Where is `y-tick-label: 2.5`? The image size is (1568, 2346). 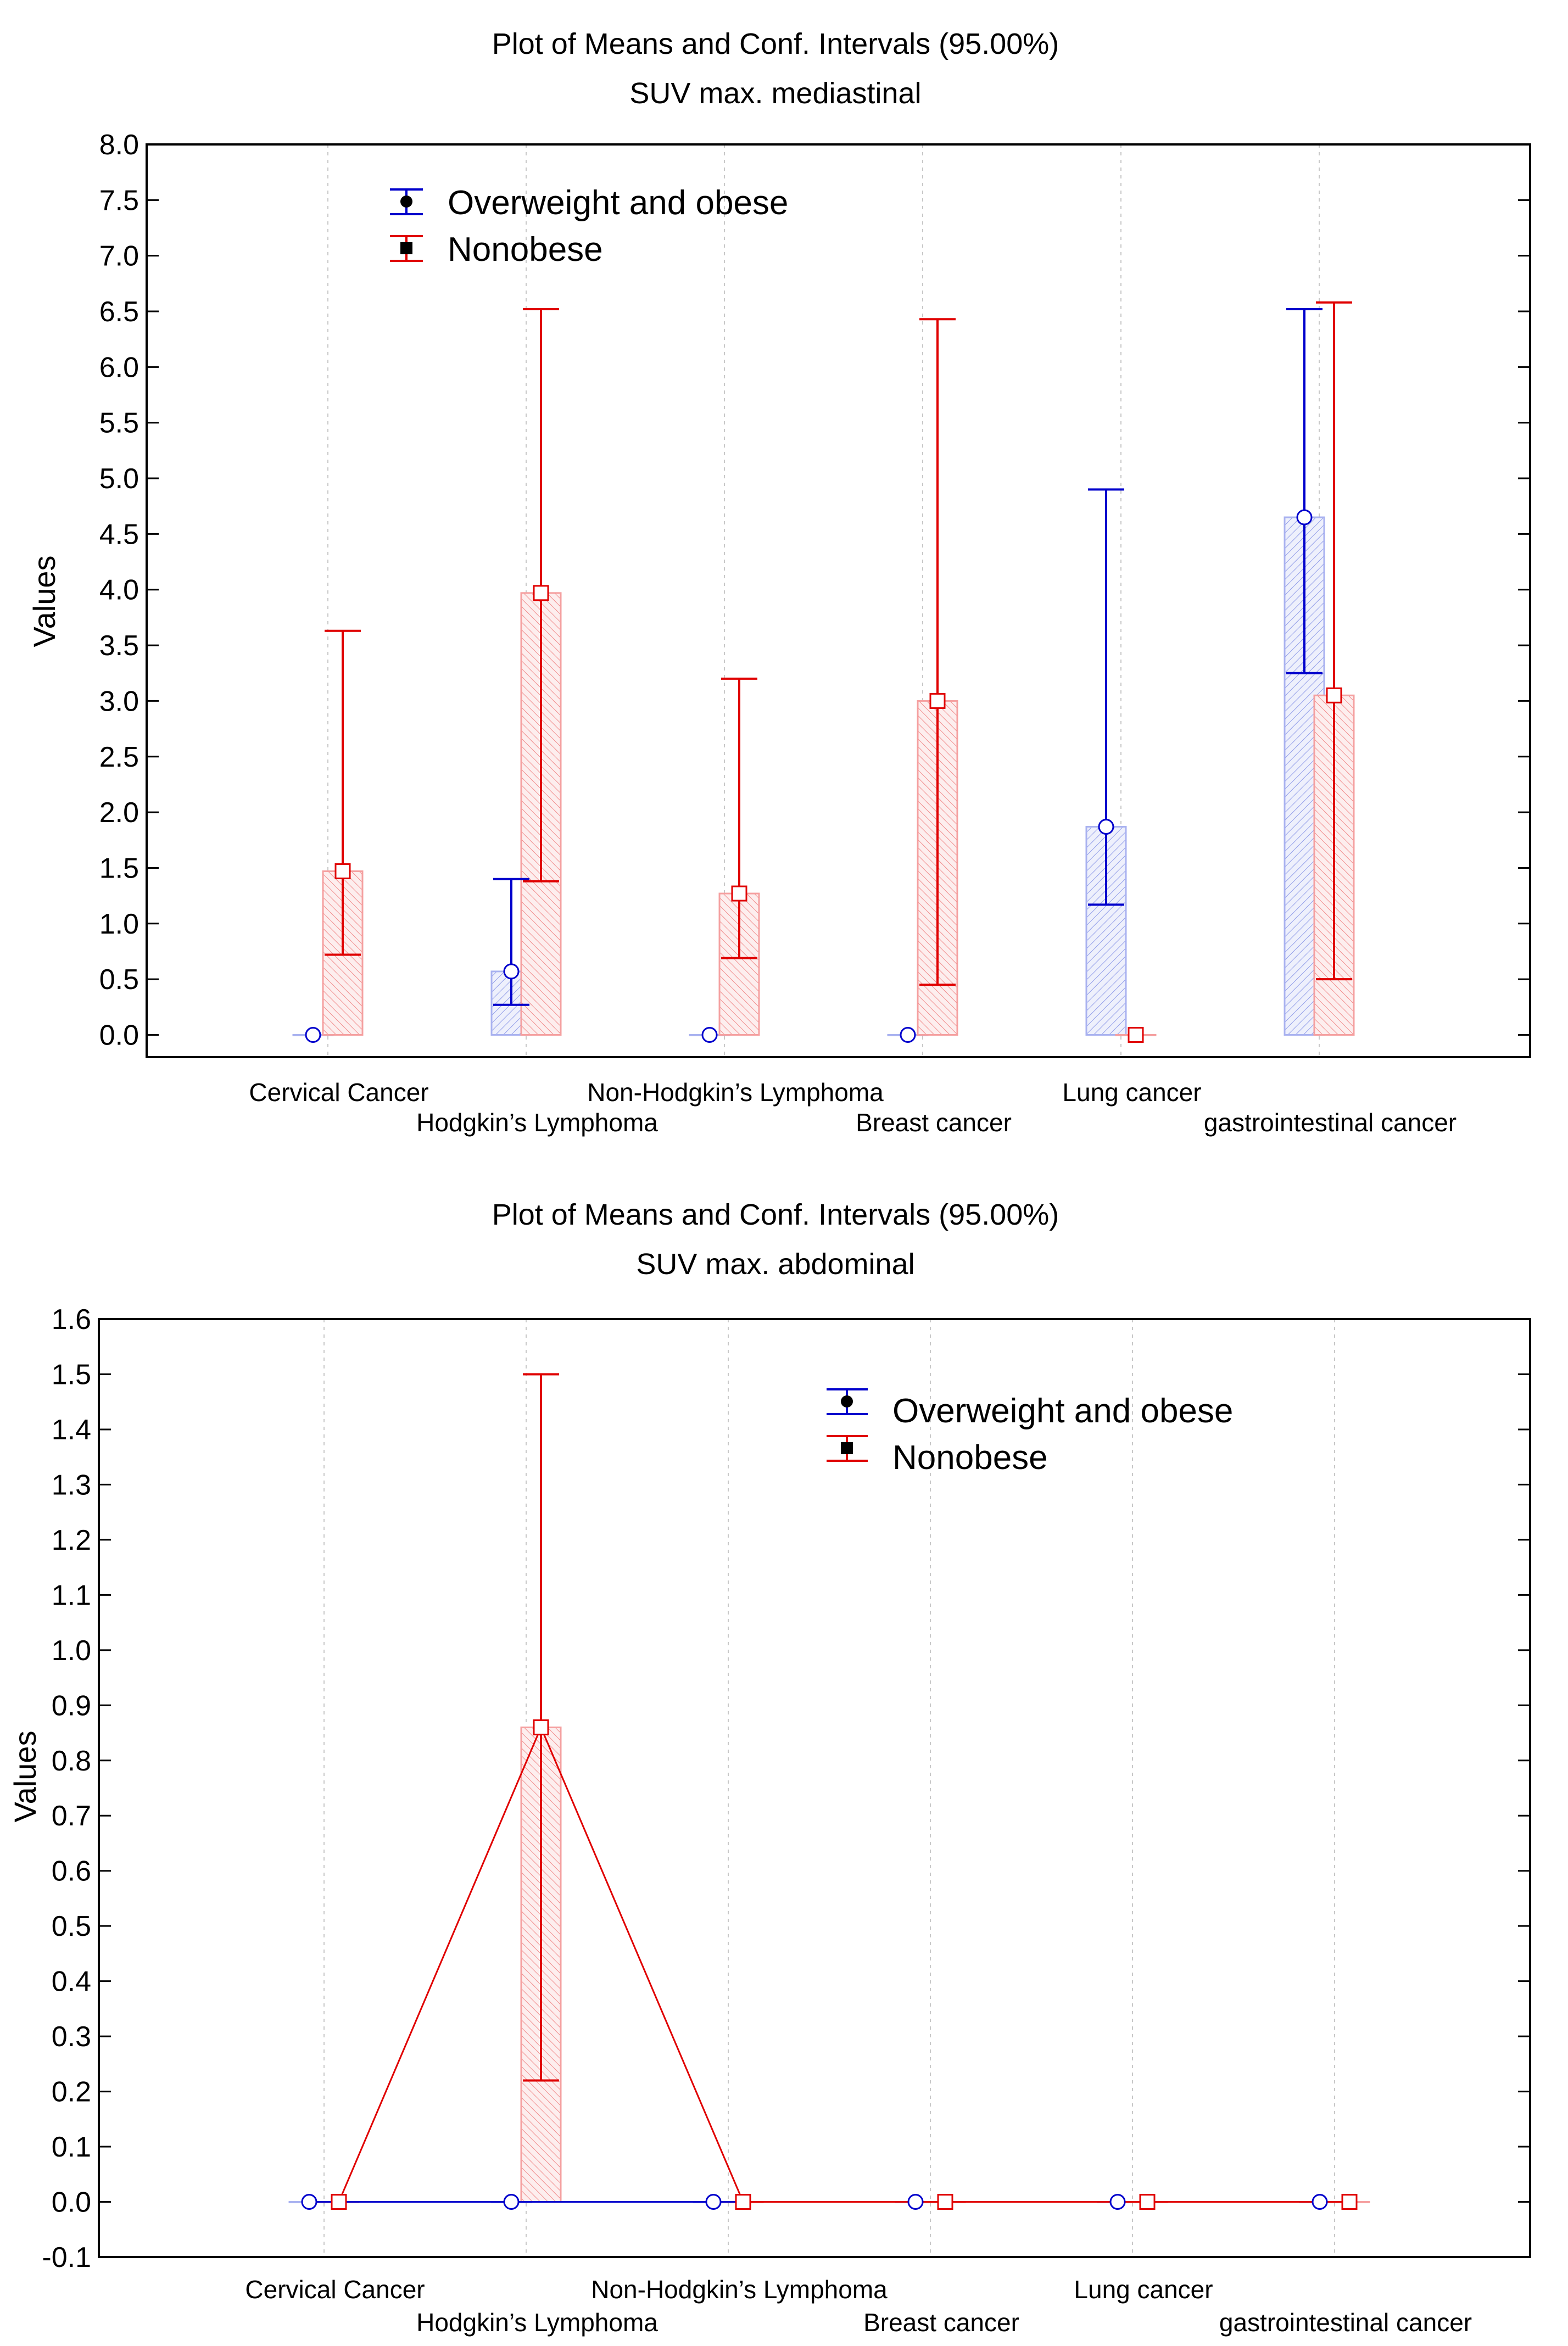
y-tick-label: 2.5 is located at coordinates (119, 757).